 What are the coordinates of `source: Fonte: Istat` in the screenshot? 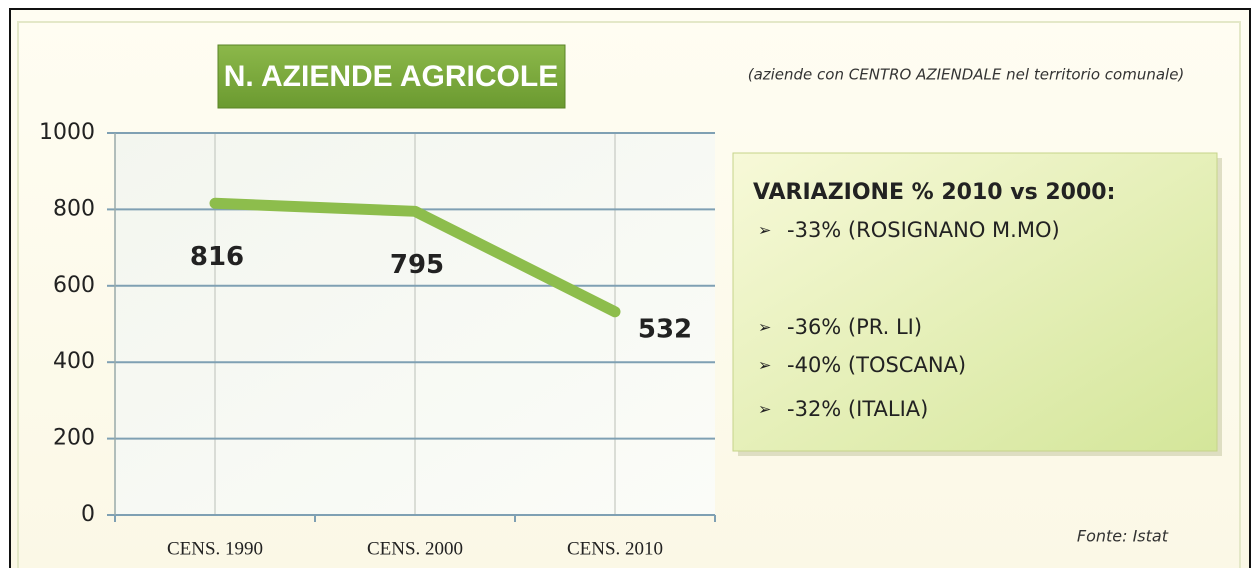 It's located at (1123, 536).